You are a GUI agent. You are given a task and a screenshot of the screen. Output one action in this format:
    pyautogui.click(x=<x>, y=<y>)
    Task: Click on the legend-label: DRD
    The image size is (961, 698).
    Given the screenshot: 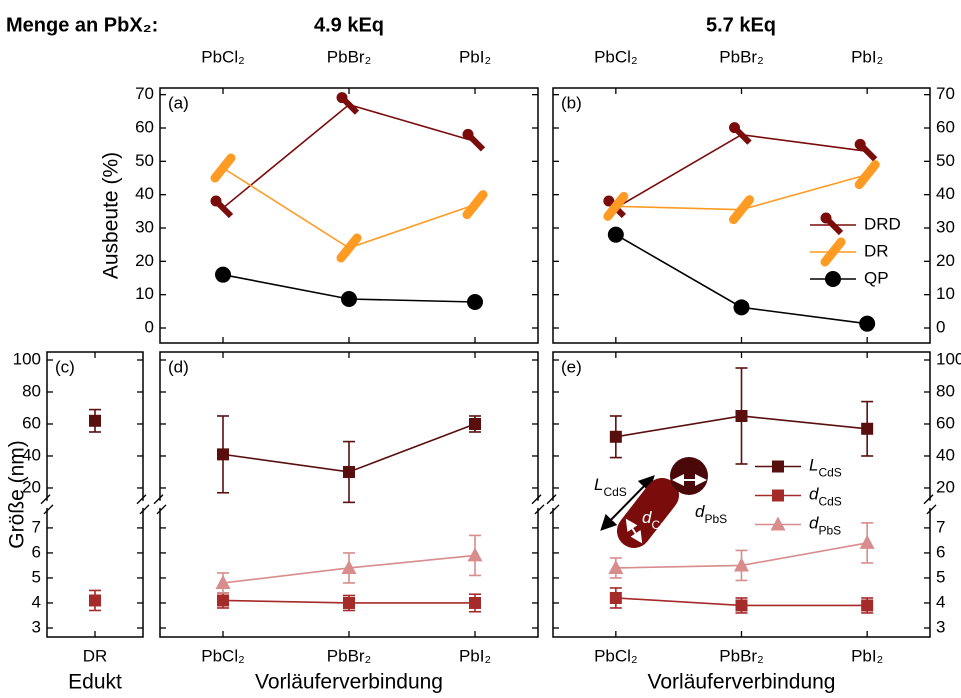 What is the action you would take?
    pyautogui.click(x=882, y=223)
    